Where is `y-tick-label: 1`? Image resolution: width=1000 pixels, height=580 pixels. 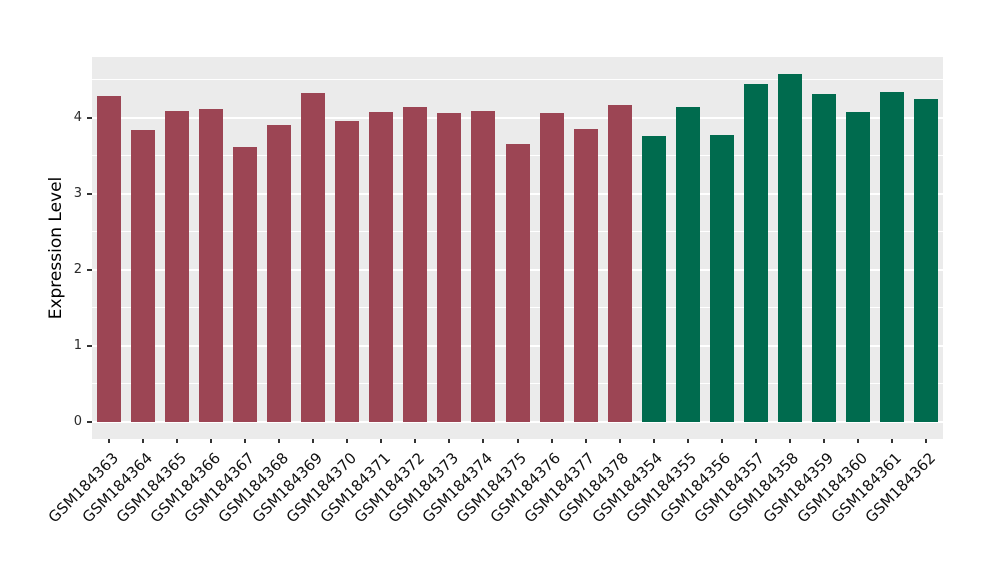
y-tick-label: 1 is located at coordinates (77, 345).